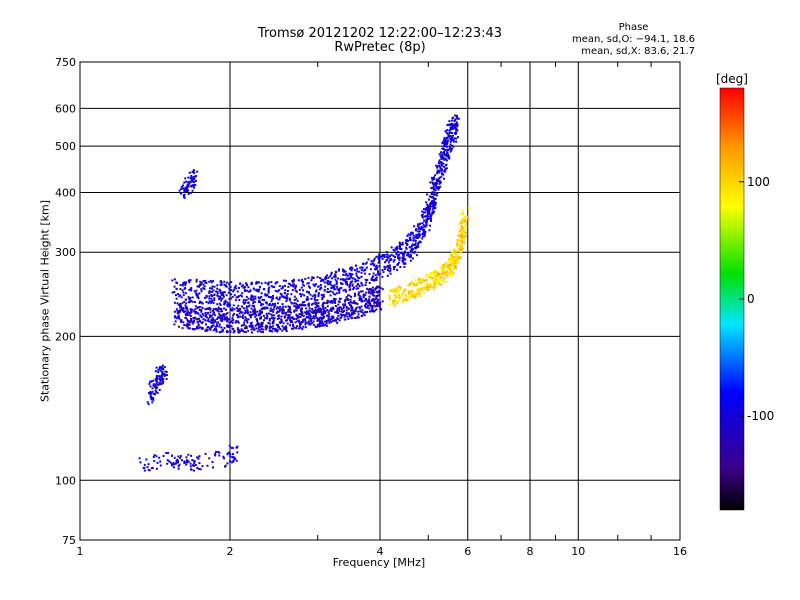  What do you see at coordinates (633, 27) in the screenshot?
I see `phase-info-heading: Phase` at bounding box center [633, 27].